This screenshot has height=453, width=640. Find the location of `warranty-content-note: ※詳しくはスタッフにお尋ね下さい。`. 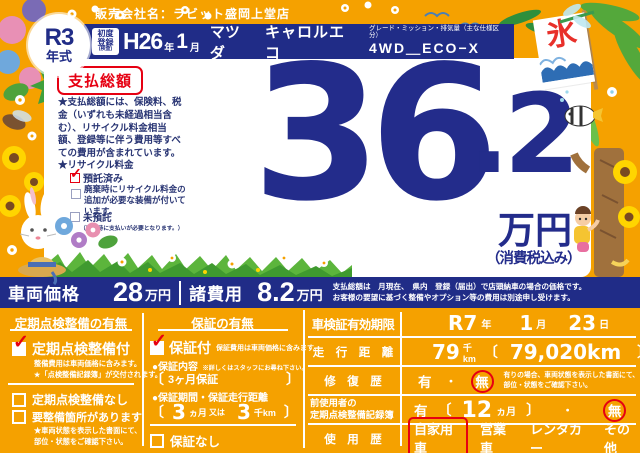

warranty-content-note: ※詳しくはスタッフにお尋ね下さい。 is located at coordinates (255, 368).